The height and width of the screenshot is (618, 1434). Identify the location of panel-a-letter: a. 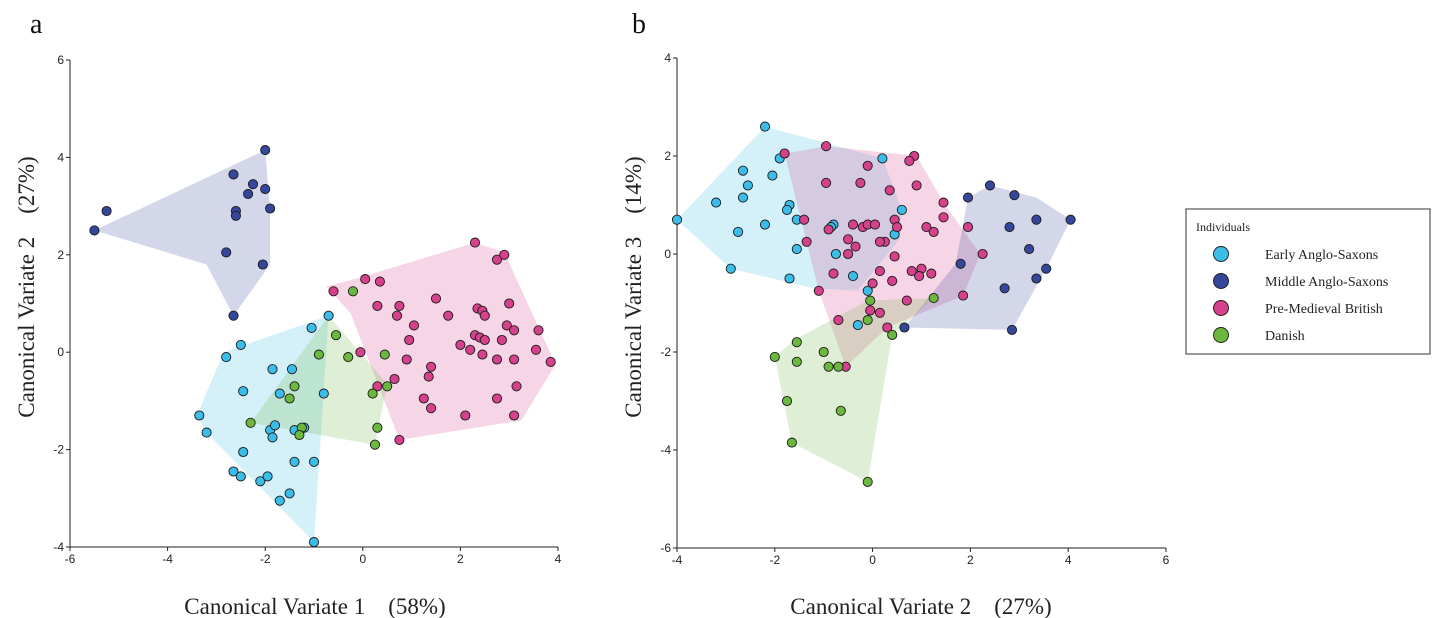
(36, 24).